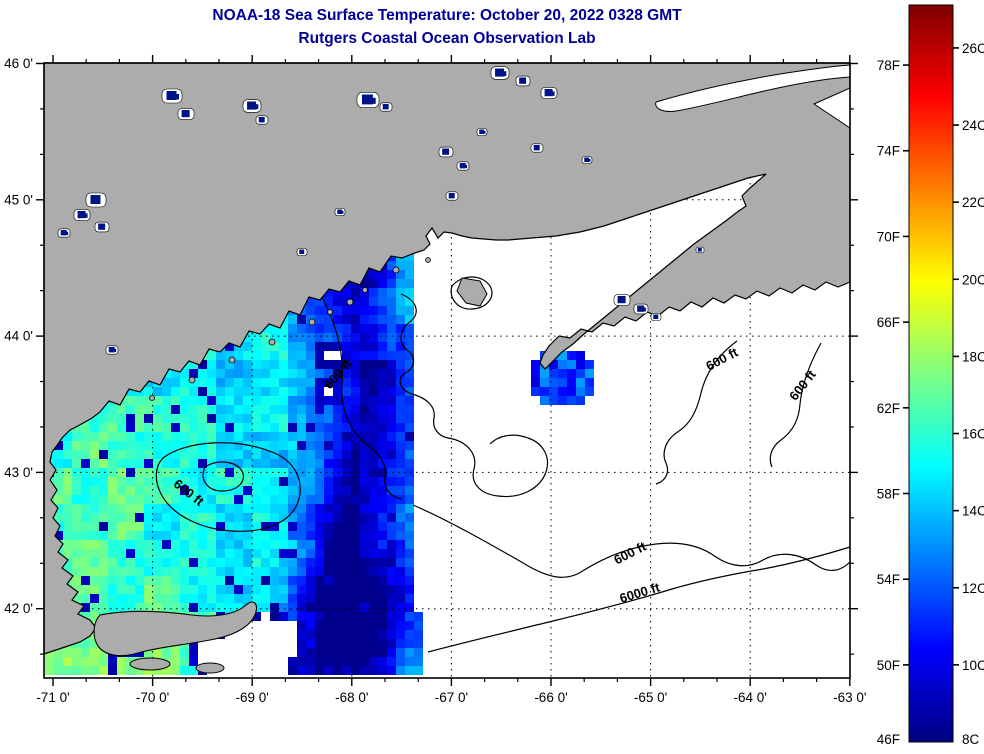  I want to click on colorbar-fahrenheit-label: 50F, so click(888, 665).